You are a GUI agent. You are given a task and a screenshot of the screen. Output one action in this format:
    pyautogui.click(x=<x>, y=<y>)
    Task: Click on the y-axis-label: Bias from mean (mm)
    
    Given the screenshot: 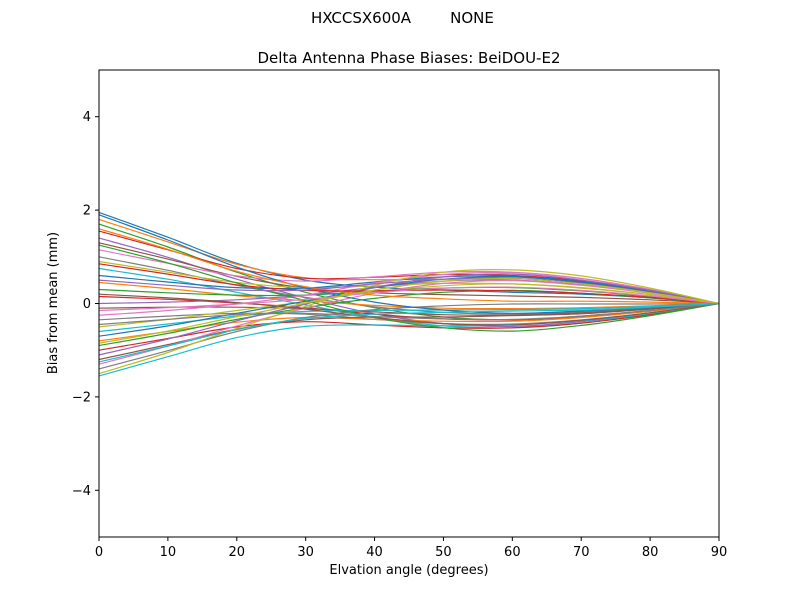 What is the action you would take?
    pyautogui.click(x=53, y=303)
    